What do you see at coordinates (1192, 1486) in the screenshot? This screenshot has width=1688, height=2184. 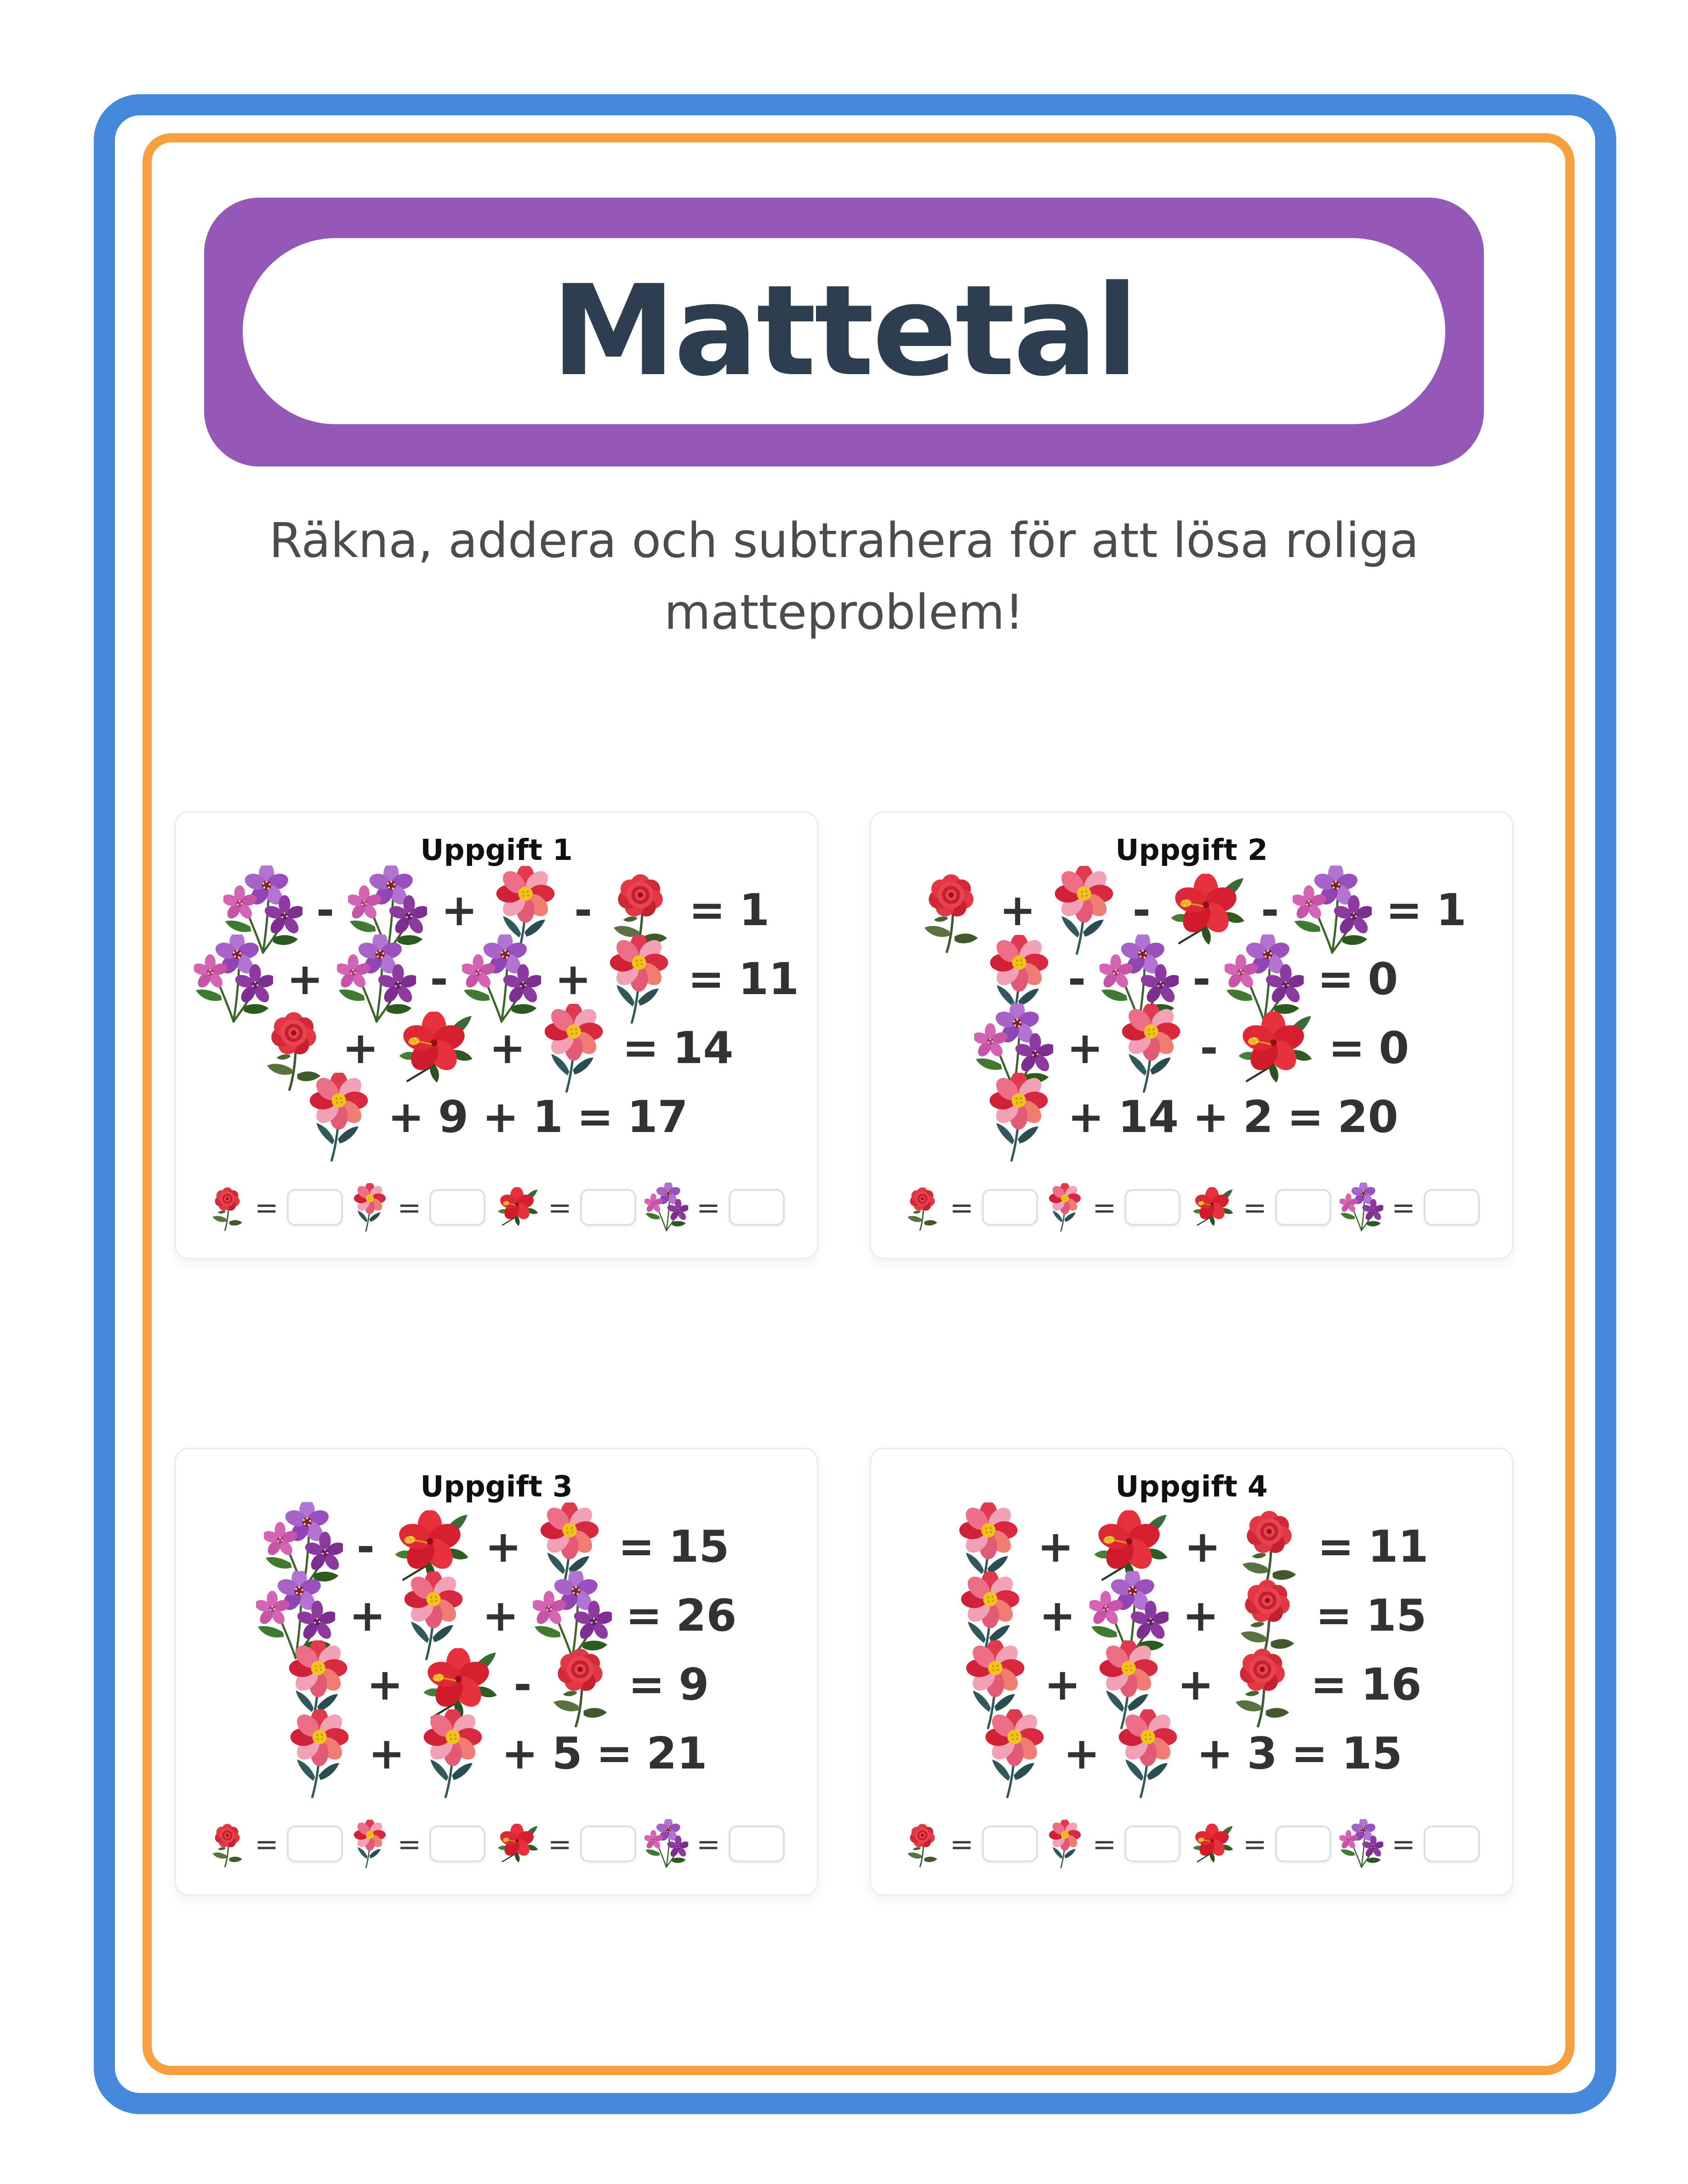 I see `card-title: Uppgift 4` at bounding box center [1192, 1486].